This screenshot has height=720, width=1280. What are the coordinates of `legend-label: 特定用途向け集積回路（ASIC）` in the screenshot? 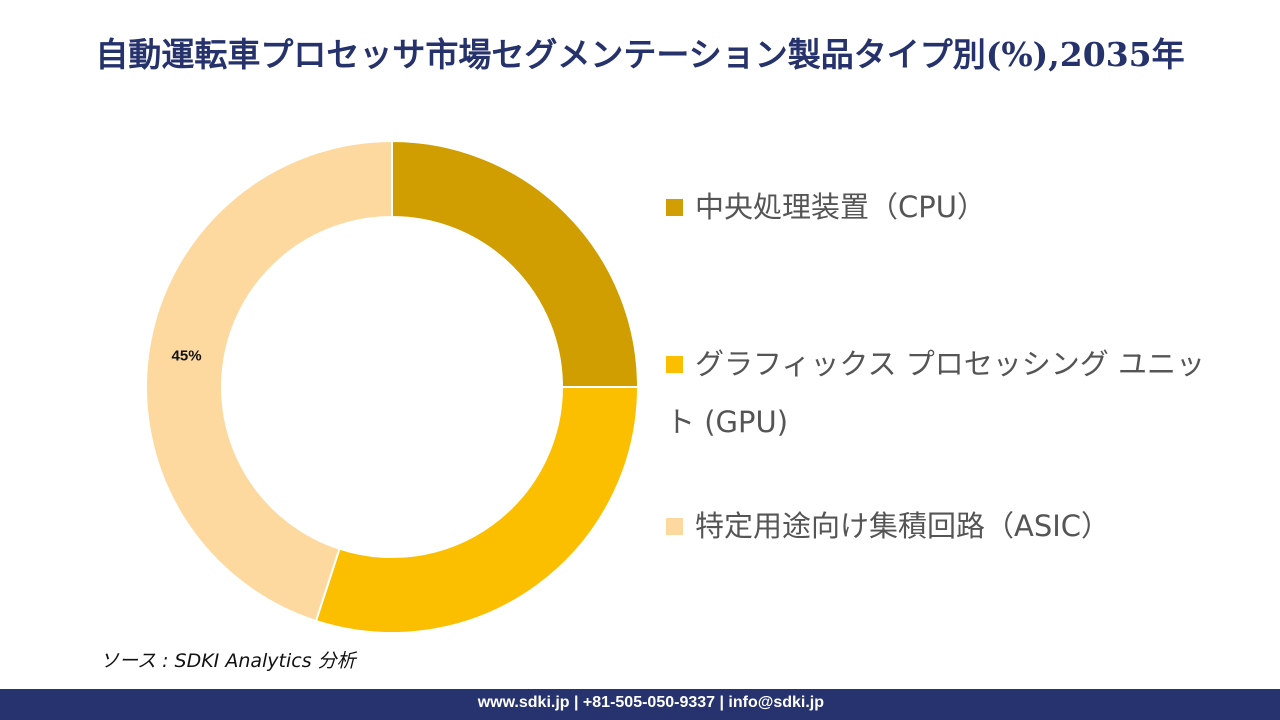 It's located at (903, 526).